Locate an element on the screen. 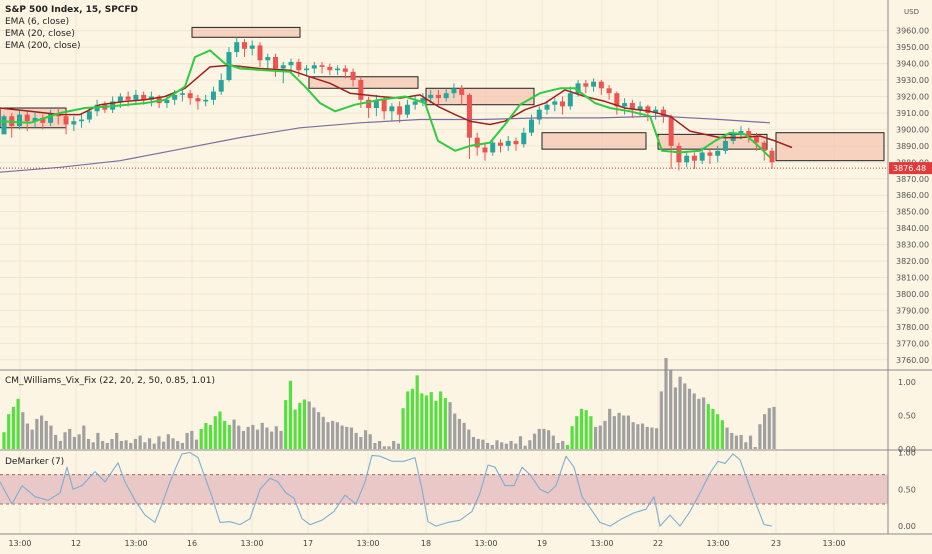 The width and height of the screenshot is (932, 554). price-tick-label: 3940.00 is located at coordinates (912, 64).